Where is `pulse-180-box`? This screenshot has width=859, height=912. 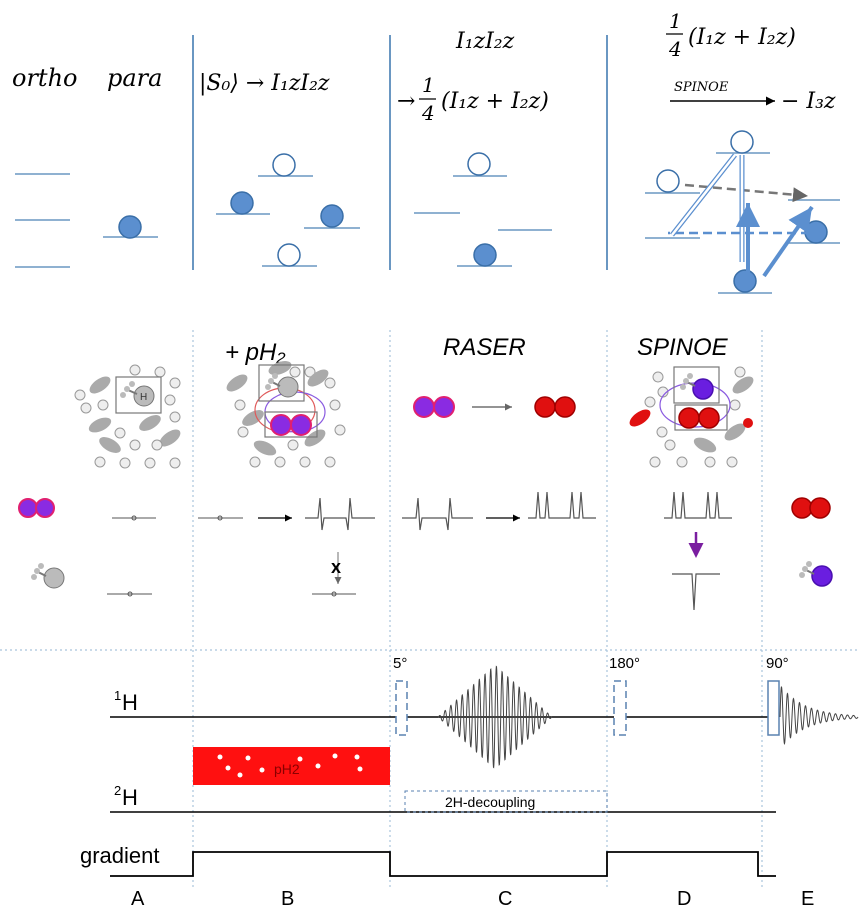 pulse-180-box is located at coordinates (620, 708).